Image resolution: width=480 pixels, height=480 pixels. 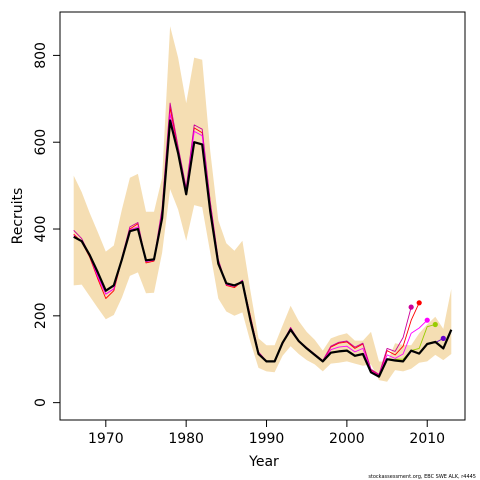 I want to click on y-axis-label: Recruits, so click(x=18, y=216).